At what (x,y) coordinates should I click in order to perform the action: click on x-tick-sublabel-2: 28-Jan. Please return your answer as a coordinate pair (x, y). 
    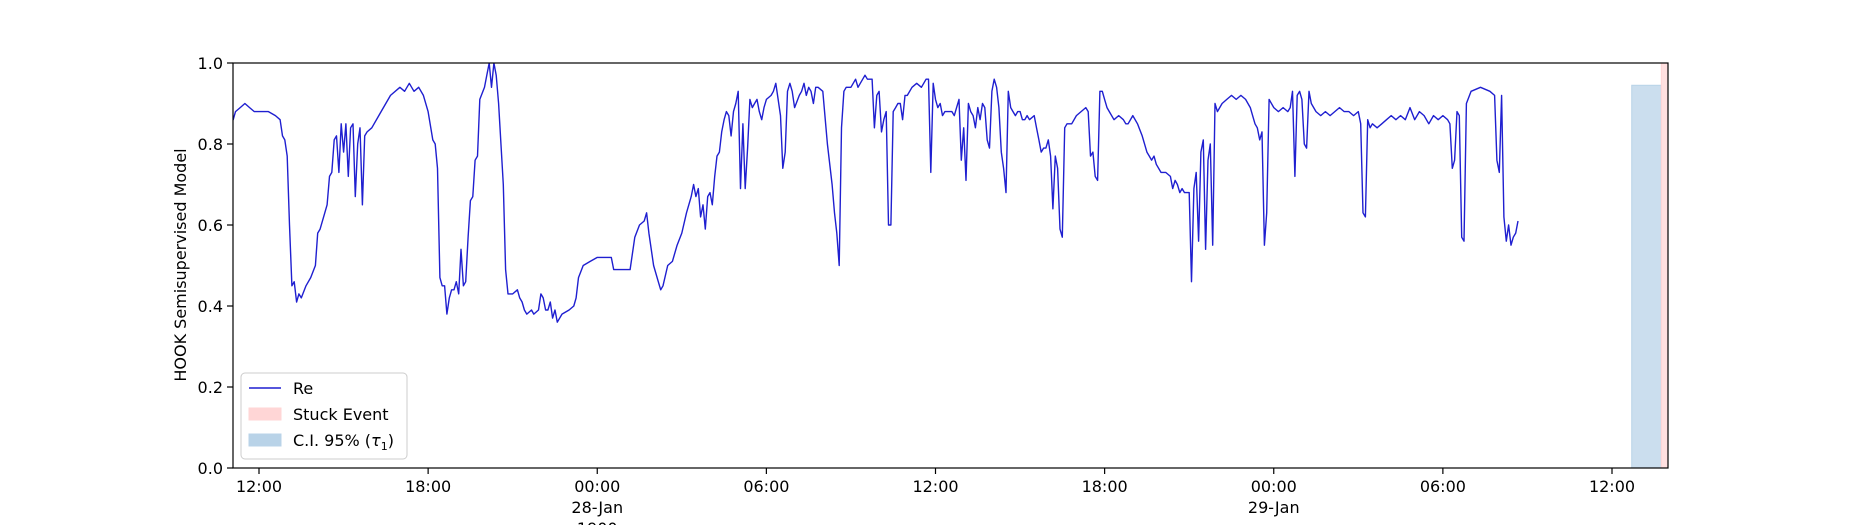
    Looking at the image, I should click on (597, 507).